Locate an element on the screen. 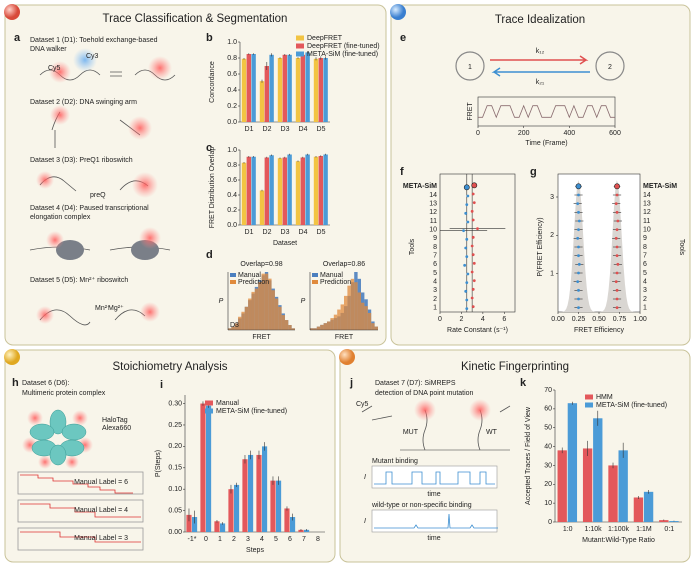 This screenshot has width=695, height=567. panel-letter: j is located at coordinates (351, 383).